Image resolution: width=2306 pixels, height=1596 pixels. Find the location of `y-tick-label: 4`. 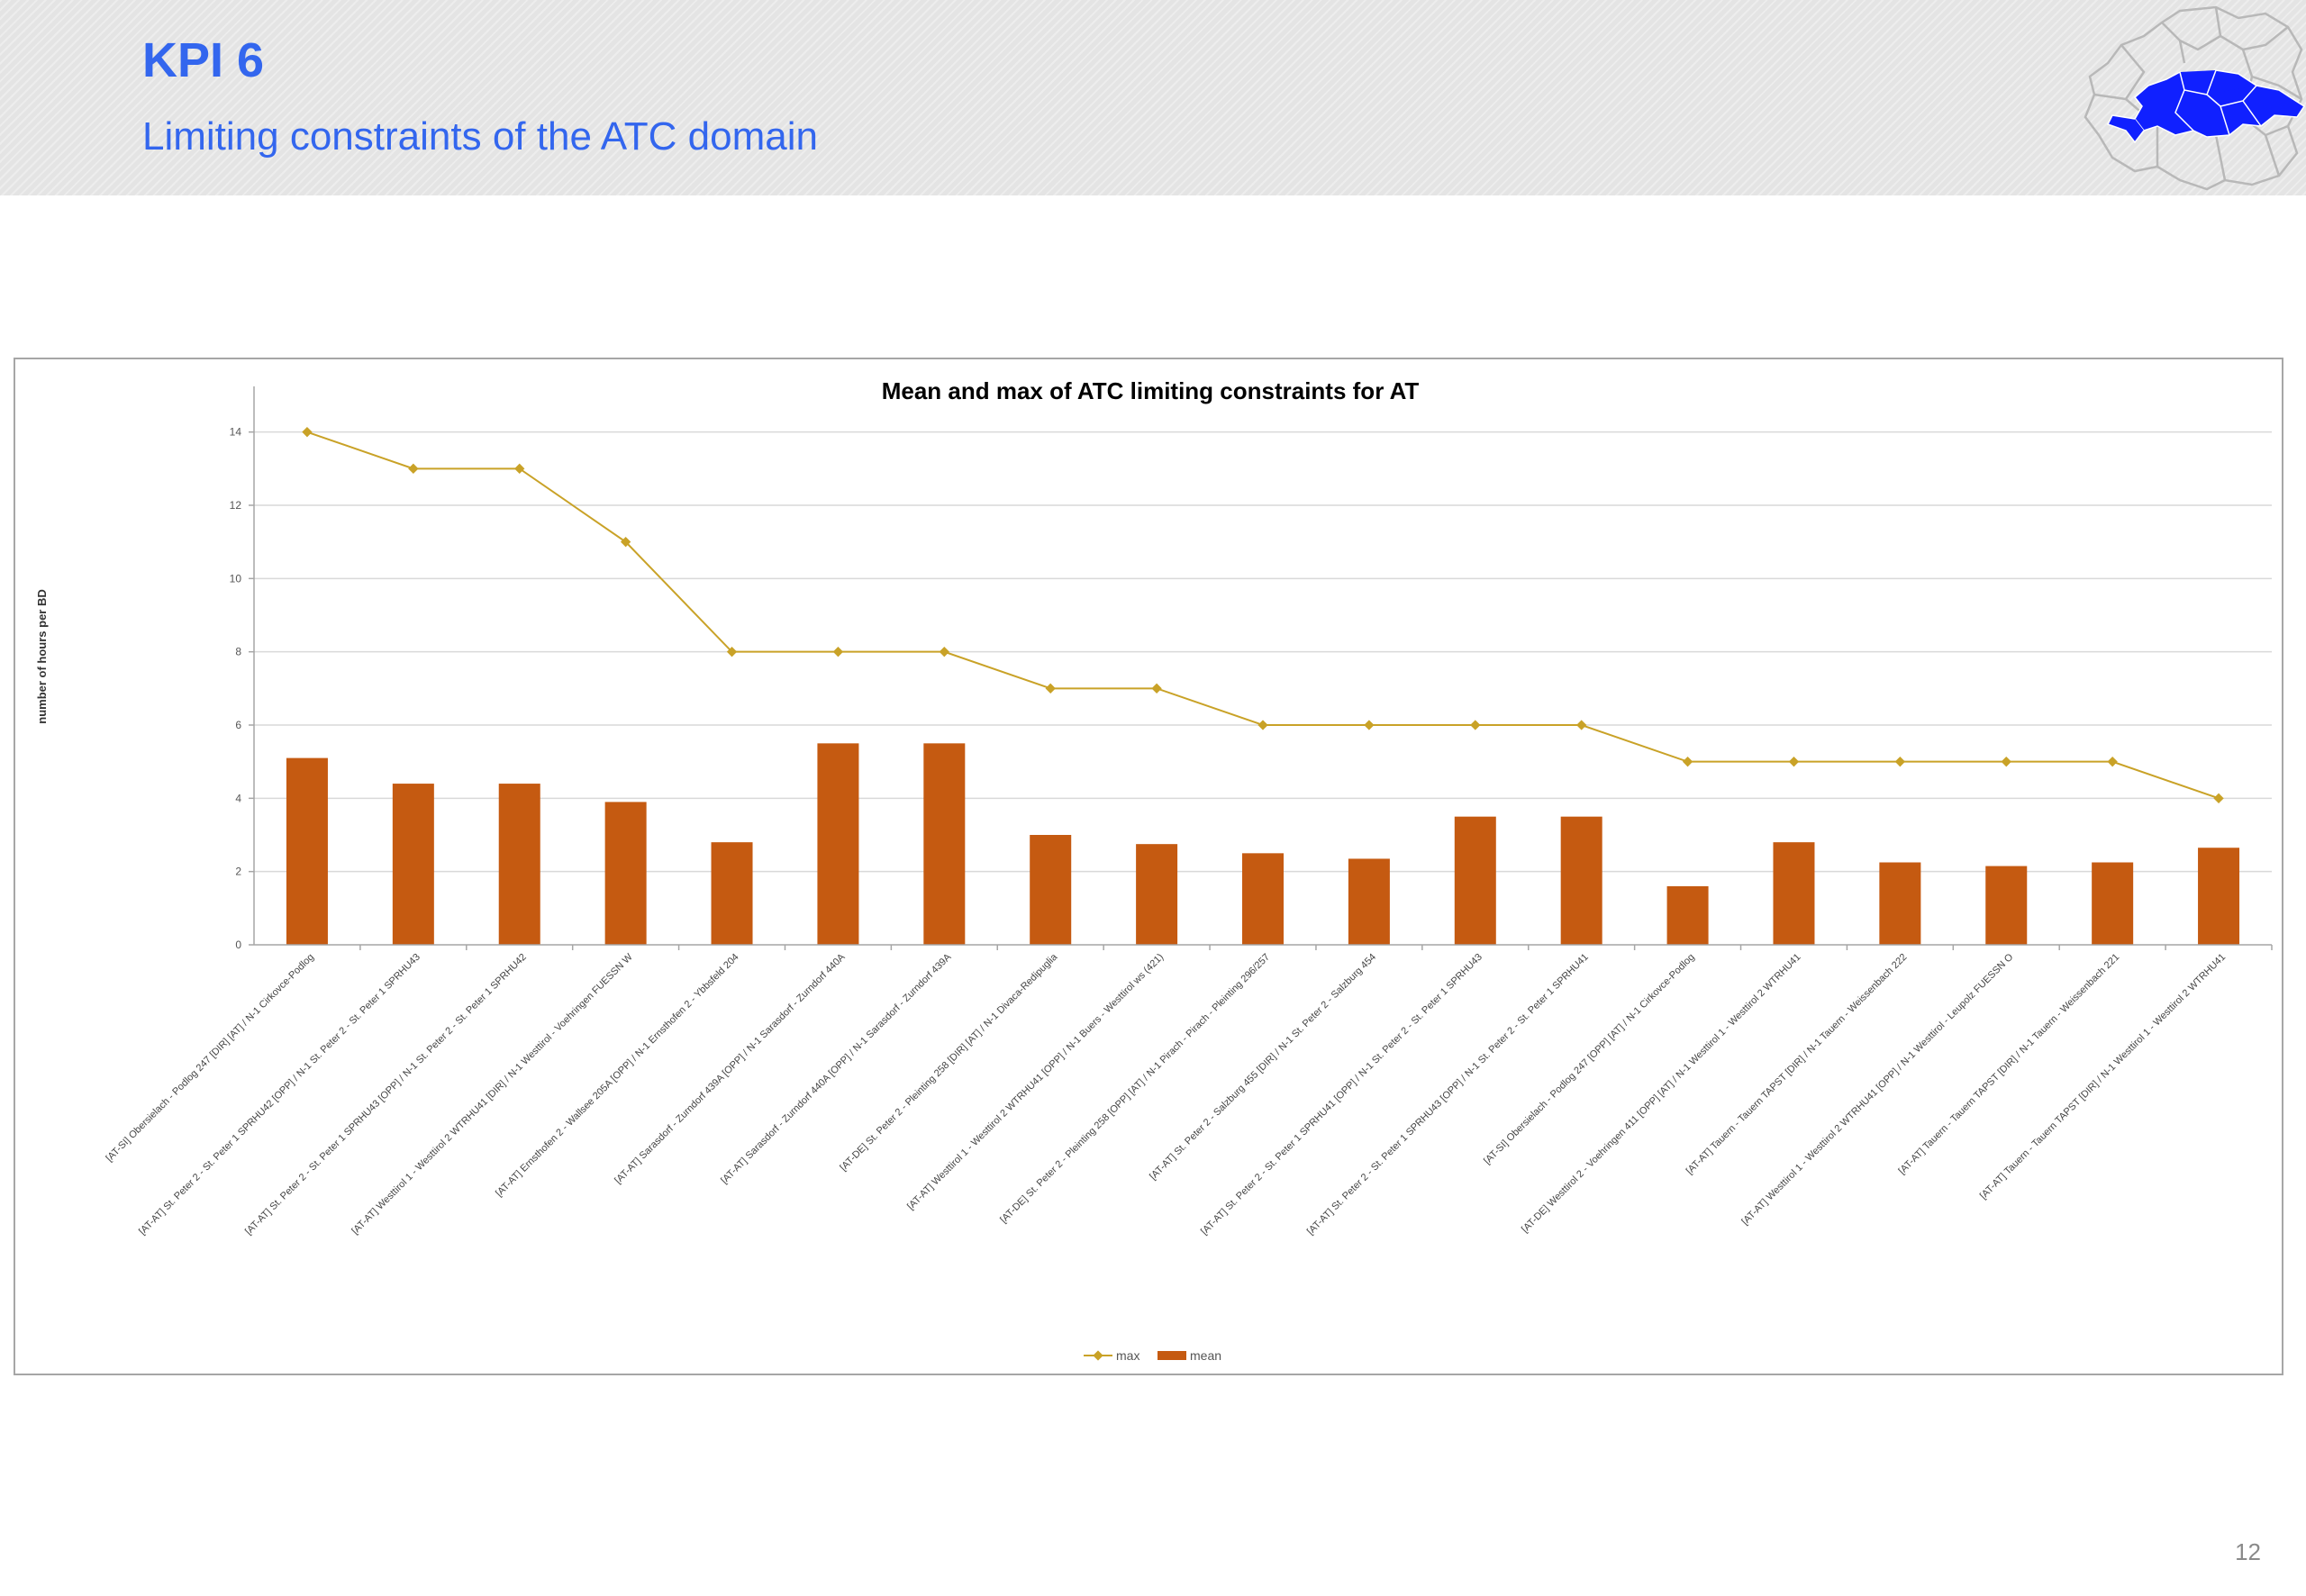

y-tick-label: 4 is located at coordinates (238, 798).